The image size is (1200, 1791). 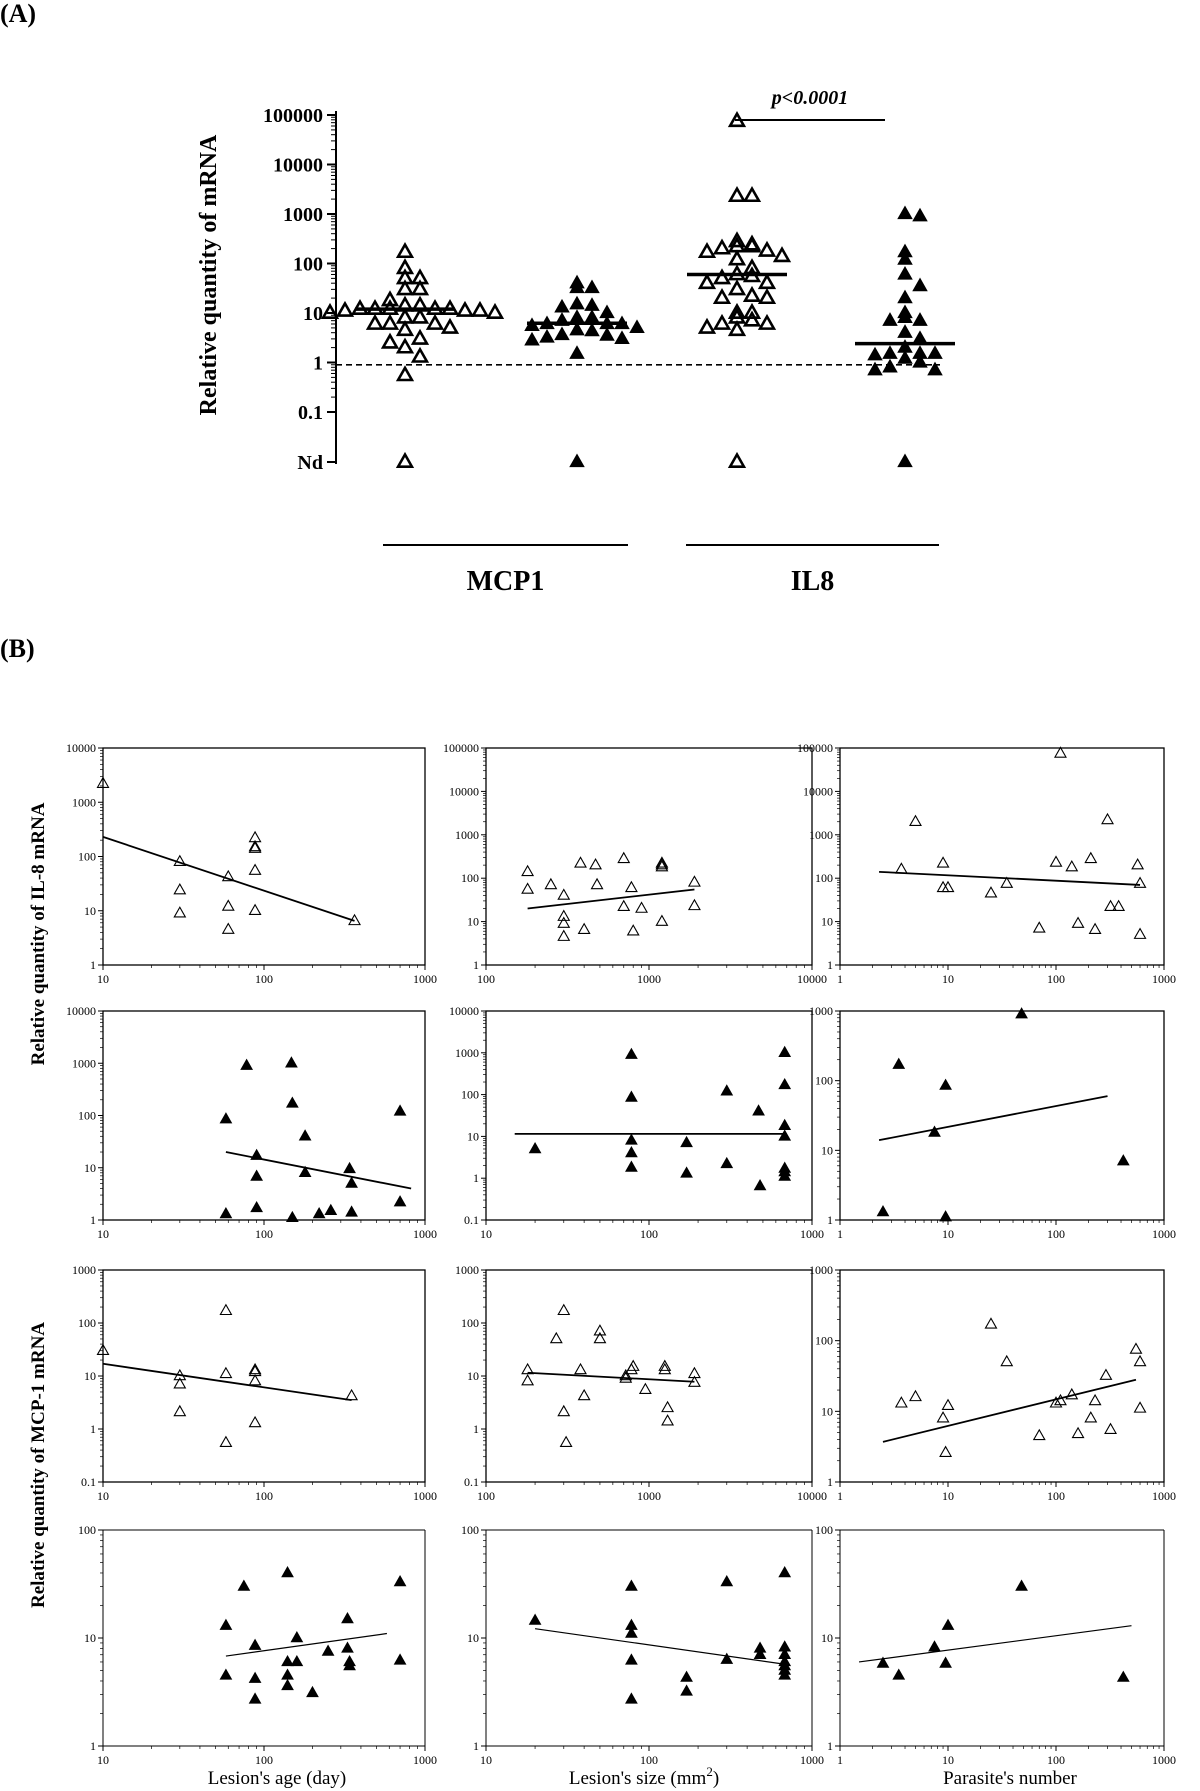 I want to click on panel-b-subplot-9: 1 10 100 1000 1 10 100 1000, so click(x=992, y=1383).